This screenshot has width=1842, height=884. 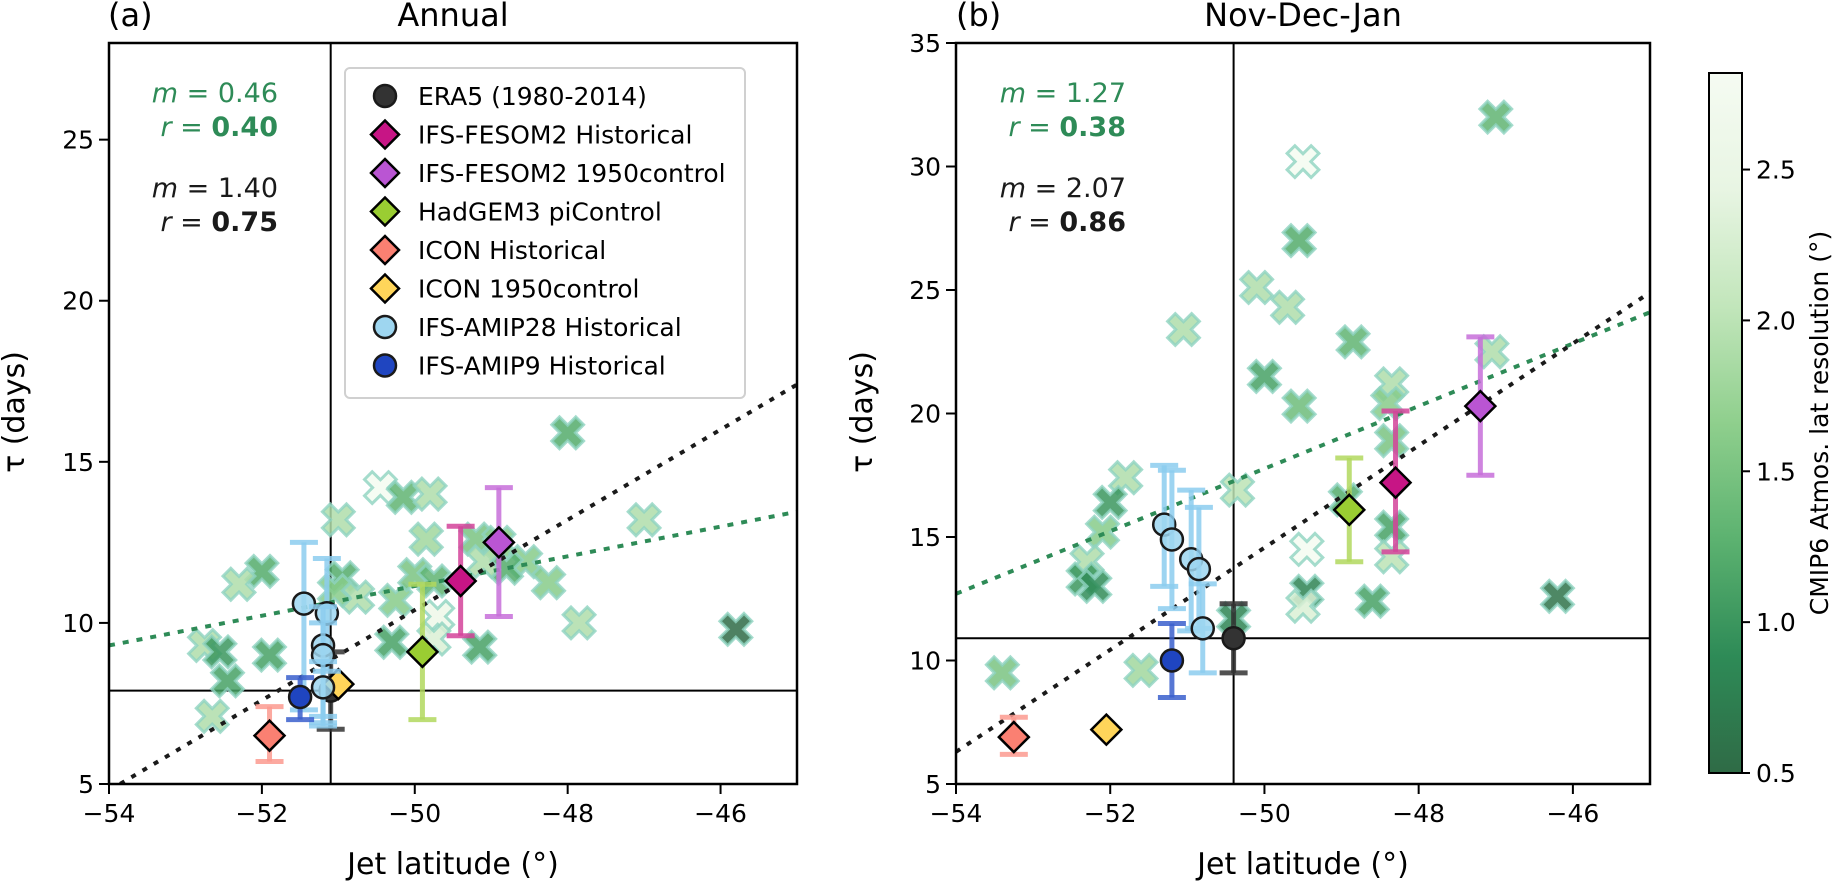 What do you see at coordinates (509, 96) in the screenshot?
I see `legend-item: ERA5 (1980-2014)` at bounding box center [509, 96].